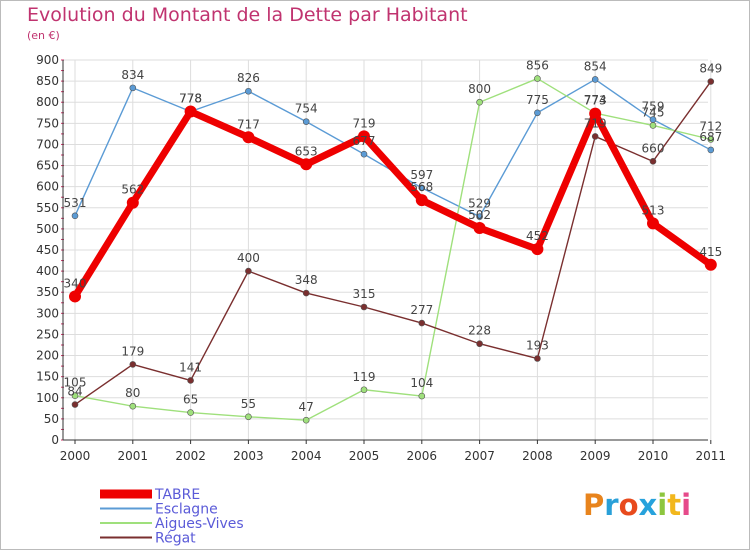 Image resolution: width=750 pixels, height=550 pixels. I want to click on y-tick-label: 100, so click(47, 398).